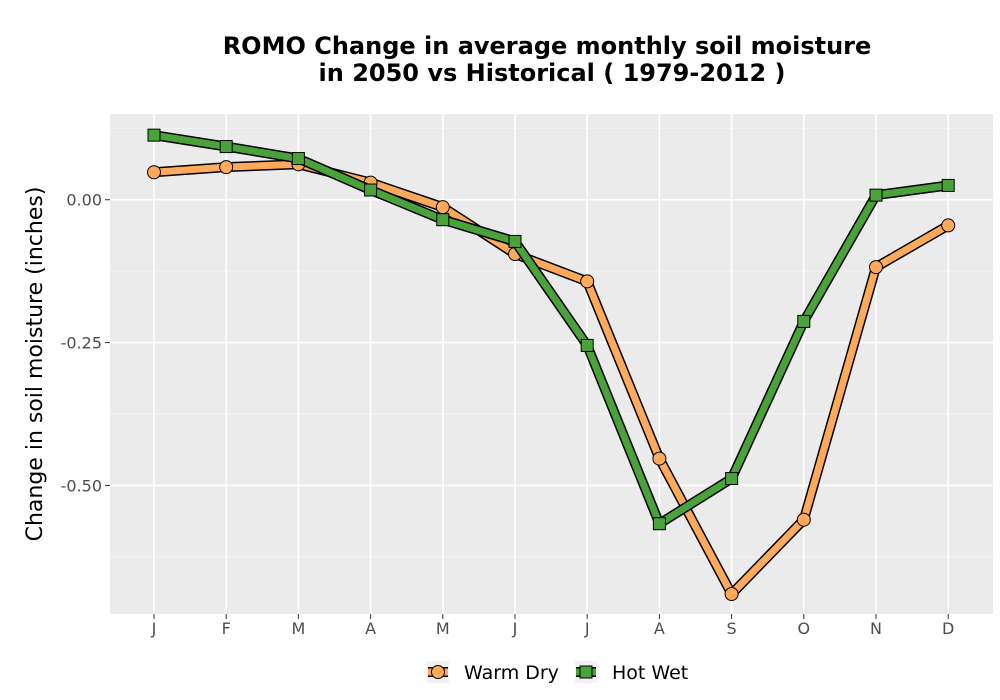 This screenshot has height=700, width=1000. Describe the element at coordinates (552, 73) in the screenshot. I see `chart-title-line-2: in 2050 vs Historical ( 1979-2012 )` at that location.